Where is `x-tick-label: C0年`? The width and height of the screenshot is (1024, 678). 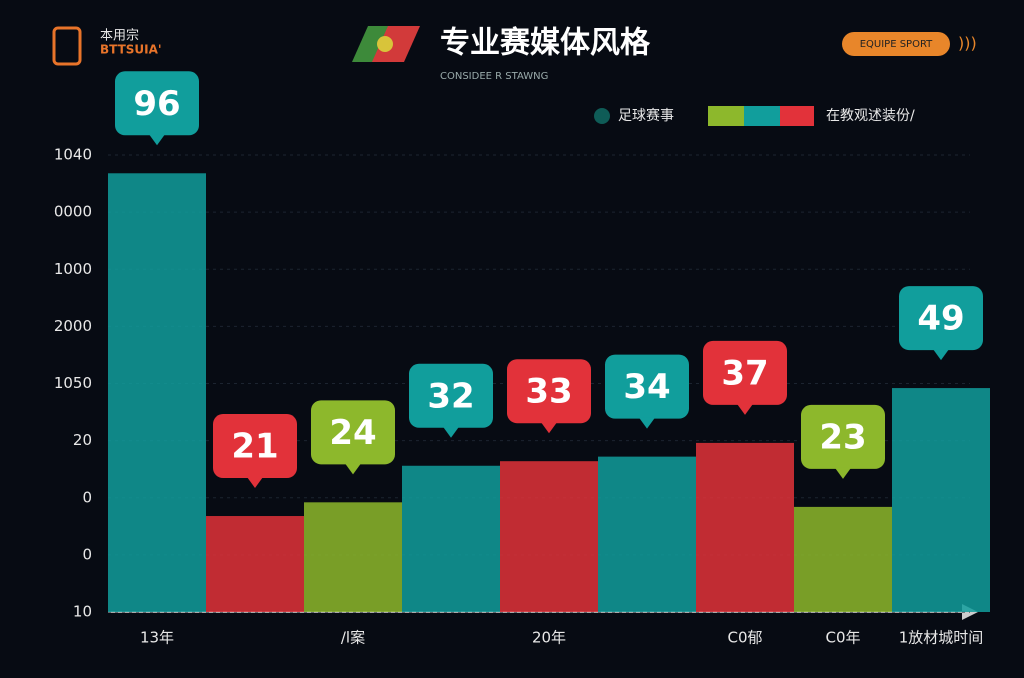
x-tick-label: C0年 is located at coordinates (842, 638).